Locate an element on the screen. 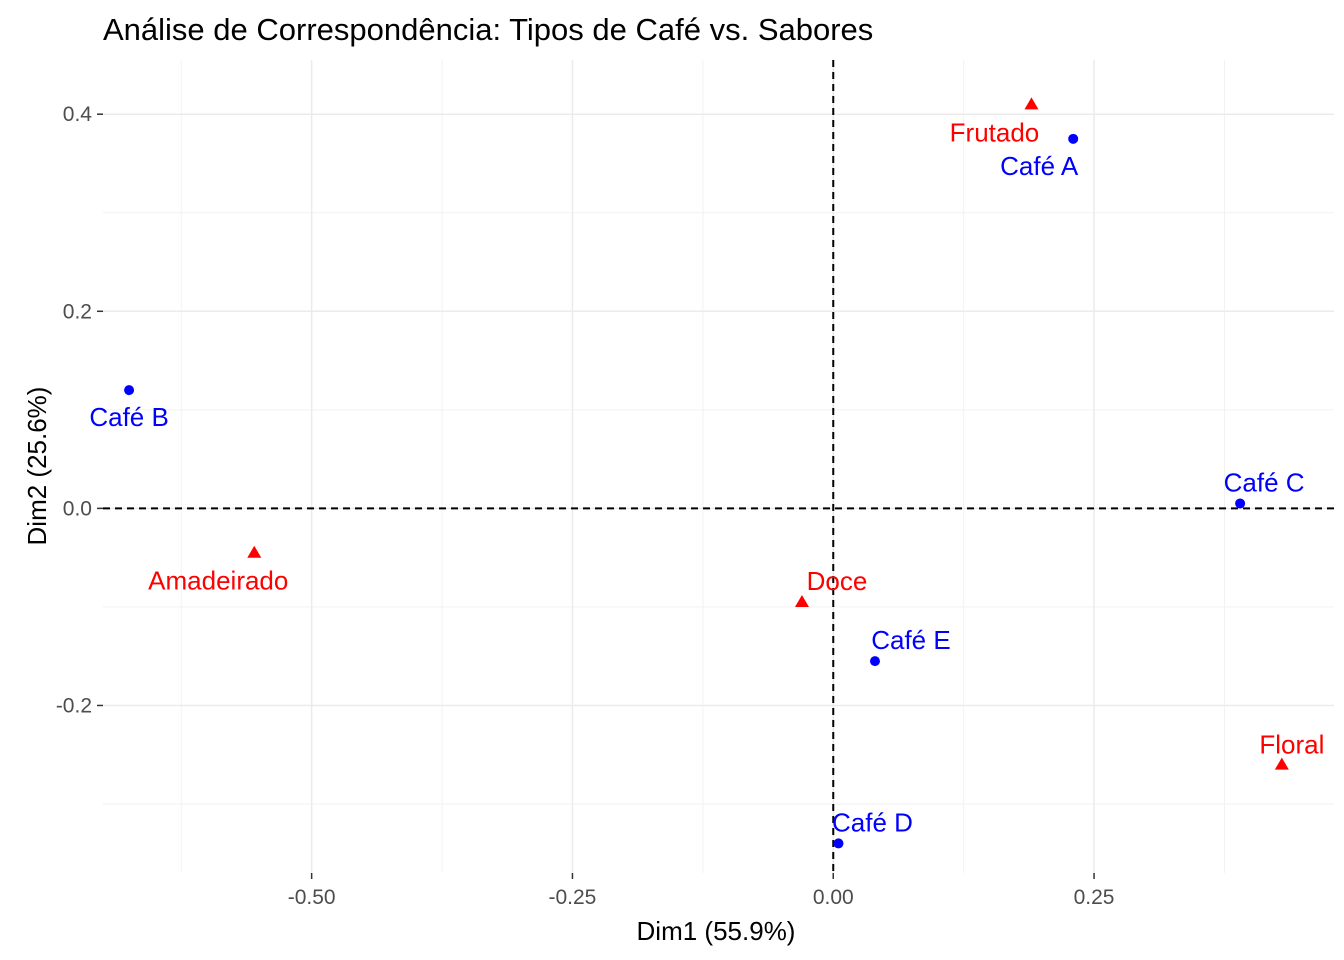 The height and width of the screenshot is (960, 1344). y-tick-label: 0.0 is located at coordinates (77, 508).